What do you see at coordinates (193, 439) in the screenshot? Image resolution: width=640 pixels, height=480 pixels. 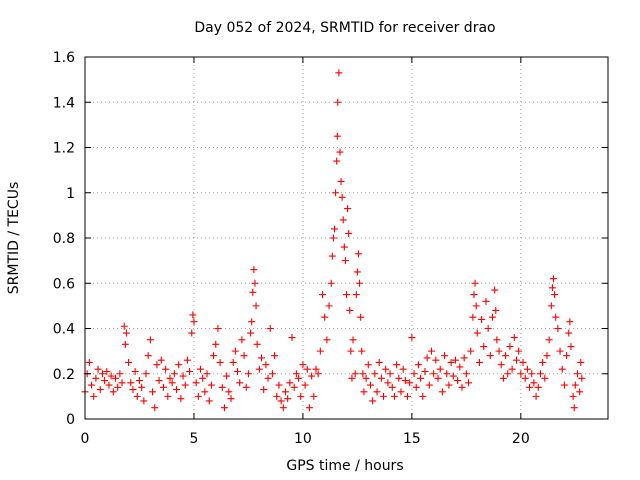 I see `x-tick-label: 5` at bounding box center [193, 439].